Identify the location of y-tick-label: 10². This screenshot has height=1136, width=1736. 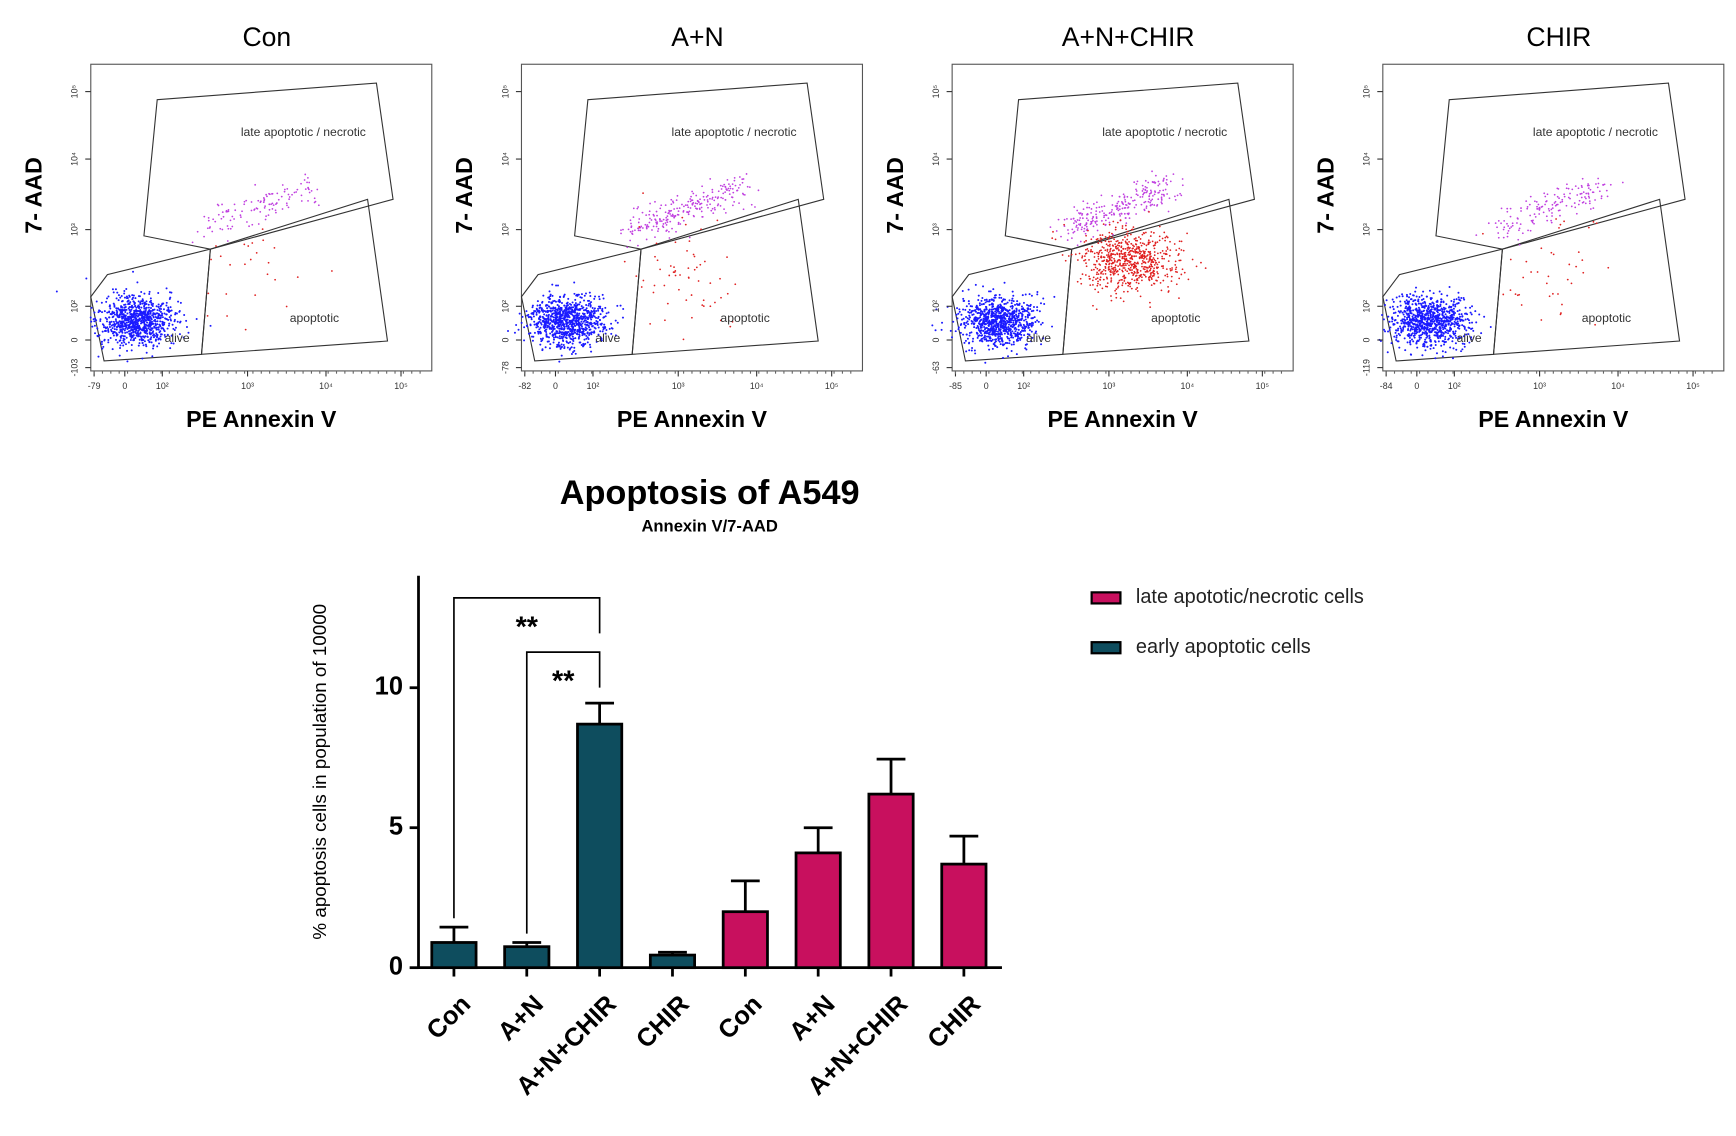
(936, 306).